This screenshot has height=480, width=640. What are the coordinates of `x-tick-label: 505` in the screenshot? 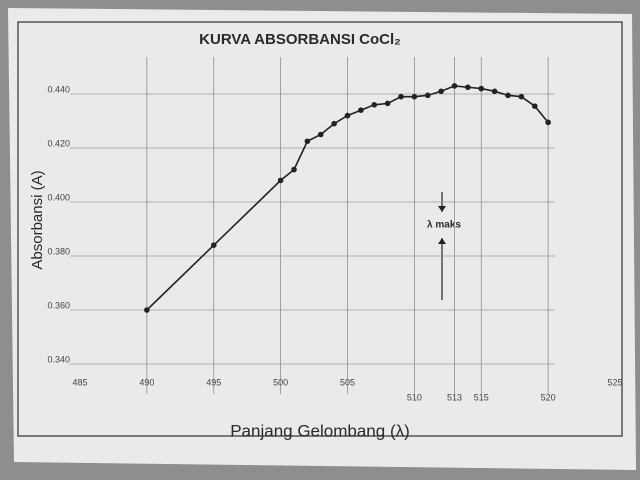 It's located at (347, 382).